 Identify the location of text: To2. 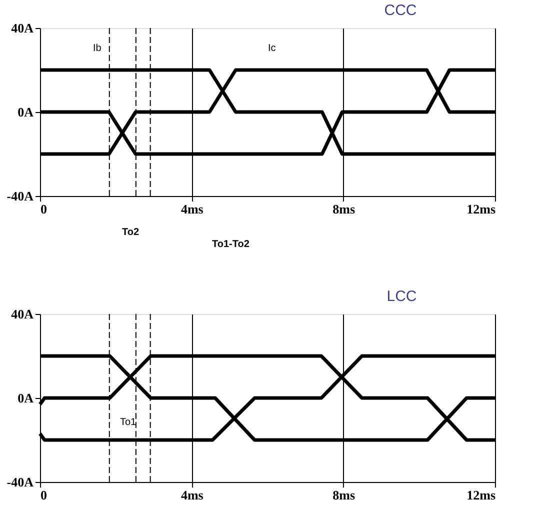
(131, 232).